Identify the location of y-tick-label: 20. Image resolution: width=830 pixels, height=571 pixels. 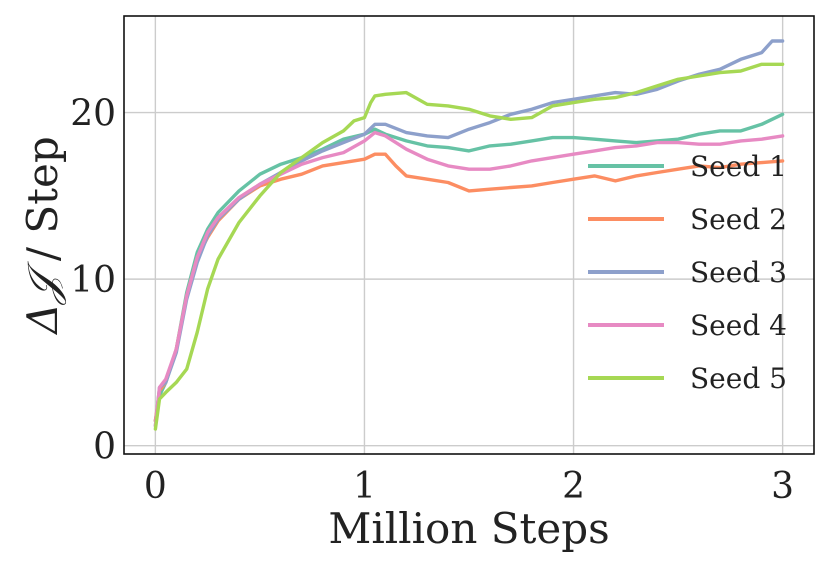
(93, 114).